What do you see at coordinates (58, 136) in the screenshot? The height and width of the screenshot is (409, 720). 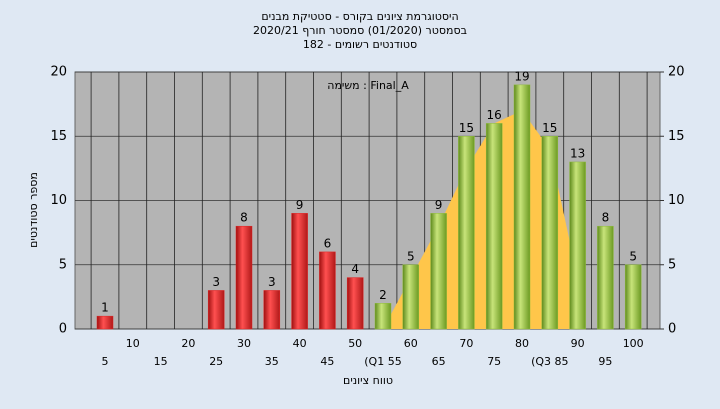 I see `y-tick-label: 15` at bounding box center [58, 136].